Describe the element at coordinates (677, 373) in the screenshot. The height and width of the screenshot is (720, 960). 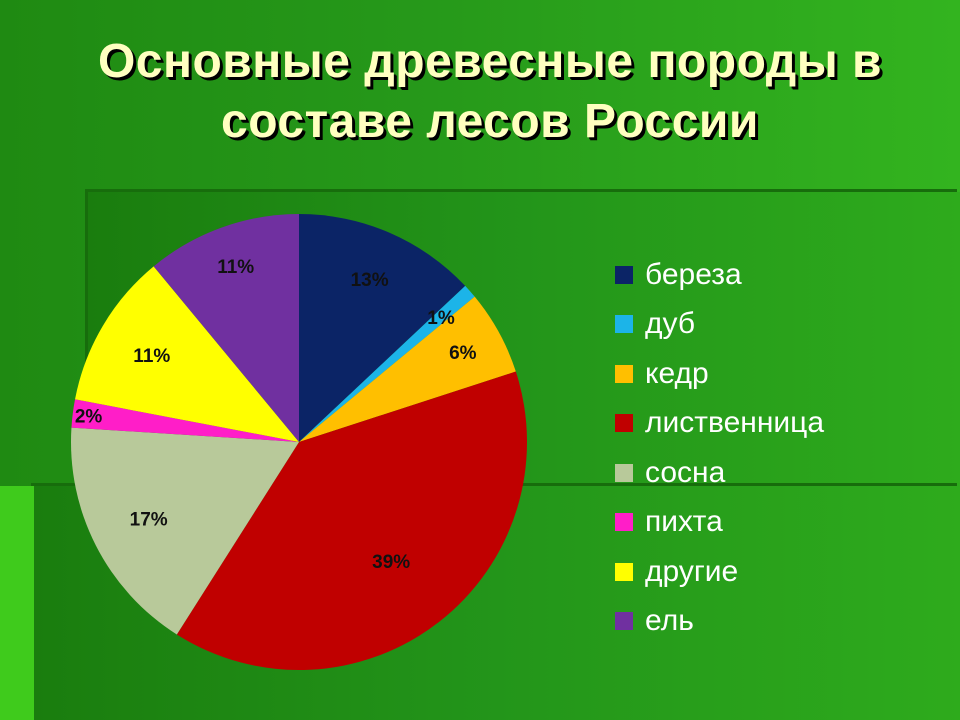
I see `legend-label: кедр` at that location.